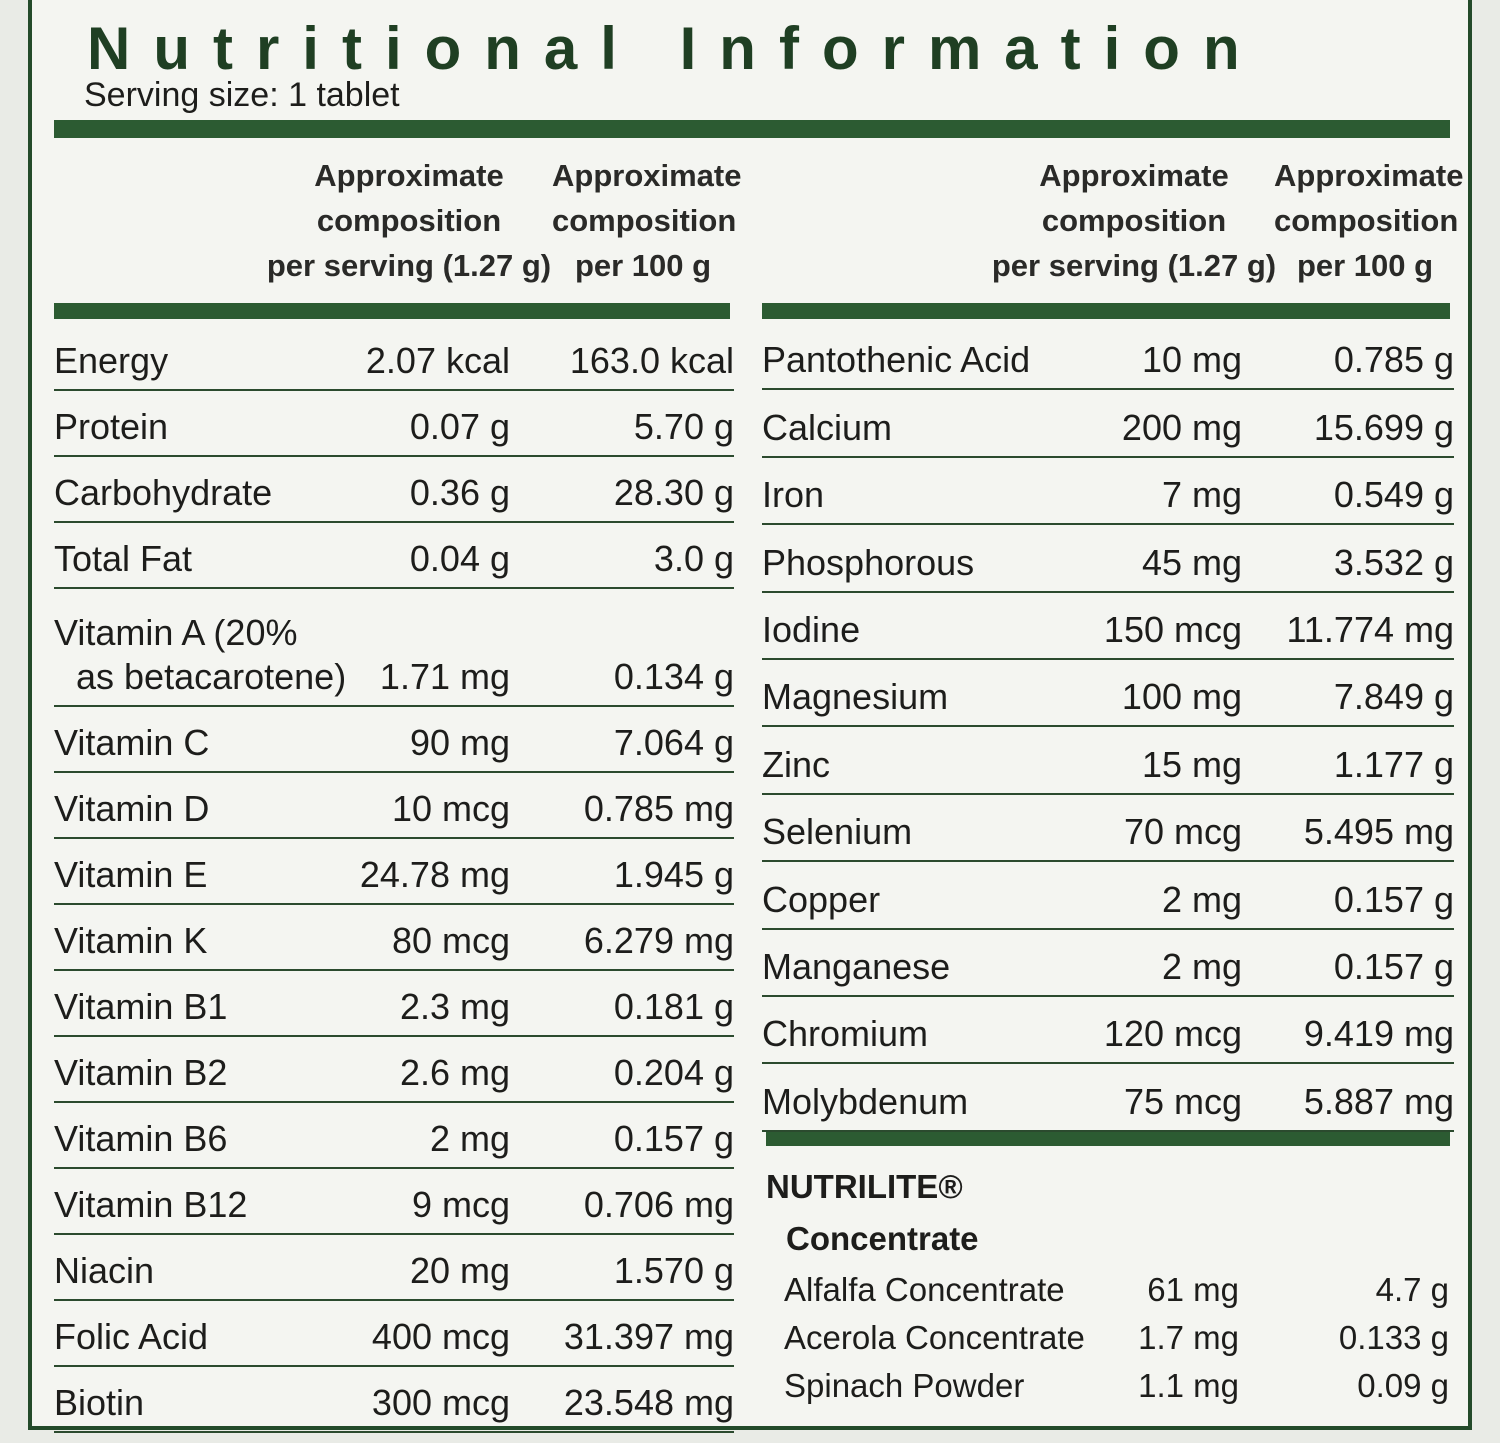  I want to click on per-serving: 0.07 g, so click(459, 426).